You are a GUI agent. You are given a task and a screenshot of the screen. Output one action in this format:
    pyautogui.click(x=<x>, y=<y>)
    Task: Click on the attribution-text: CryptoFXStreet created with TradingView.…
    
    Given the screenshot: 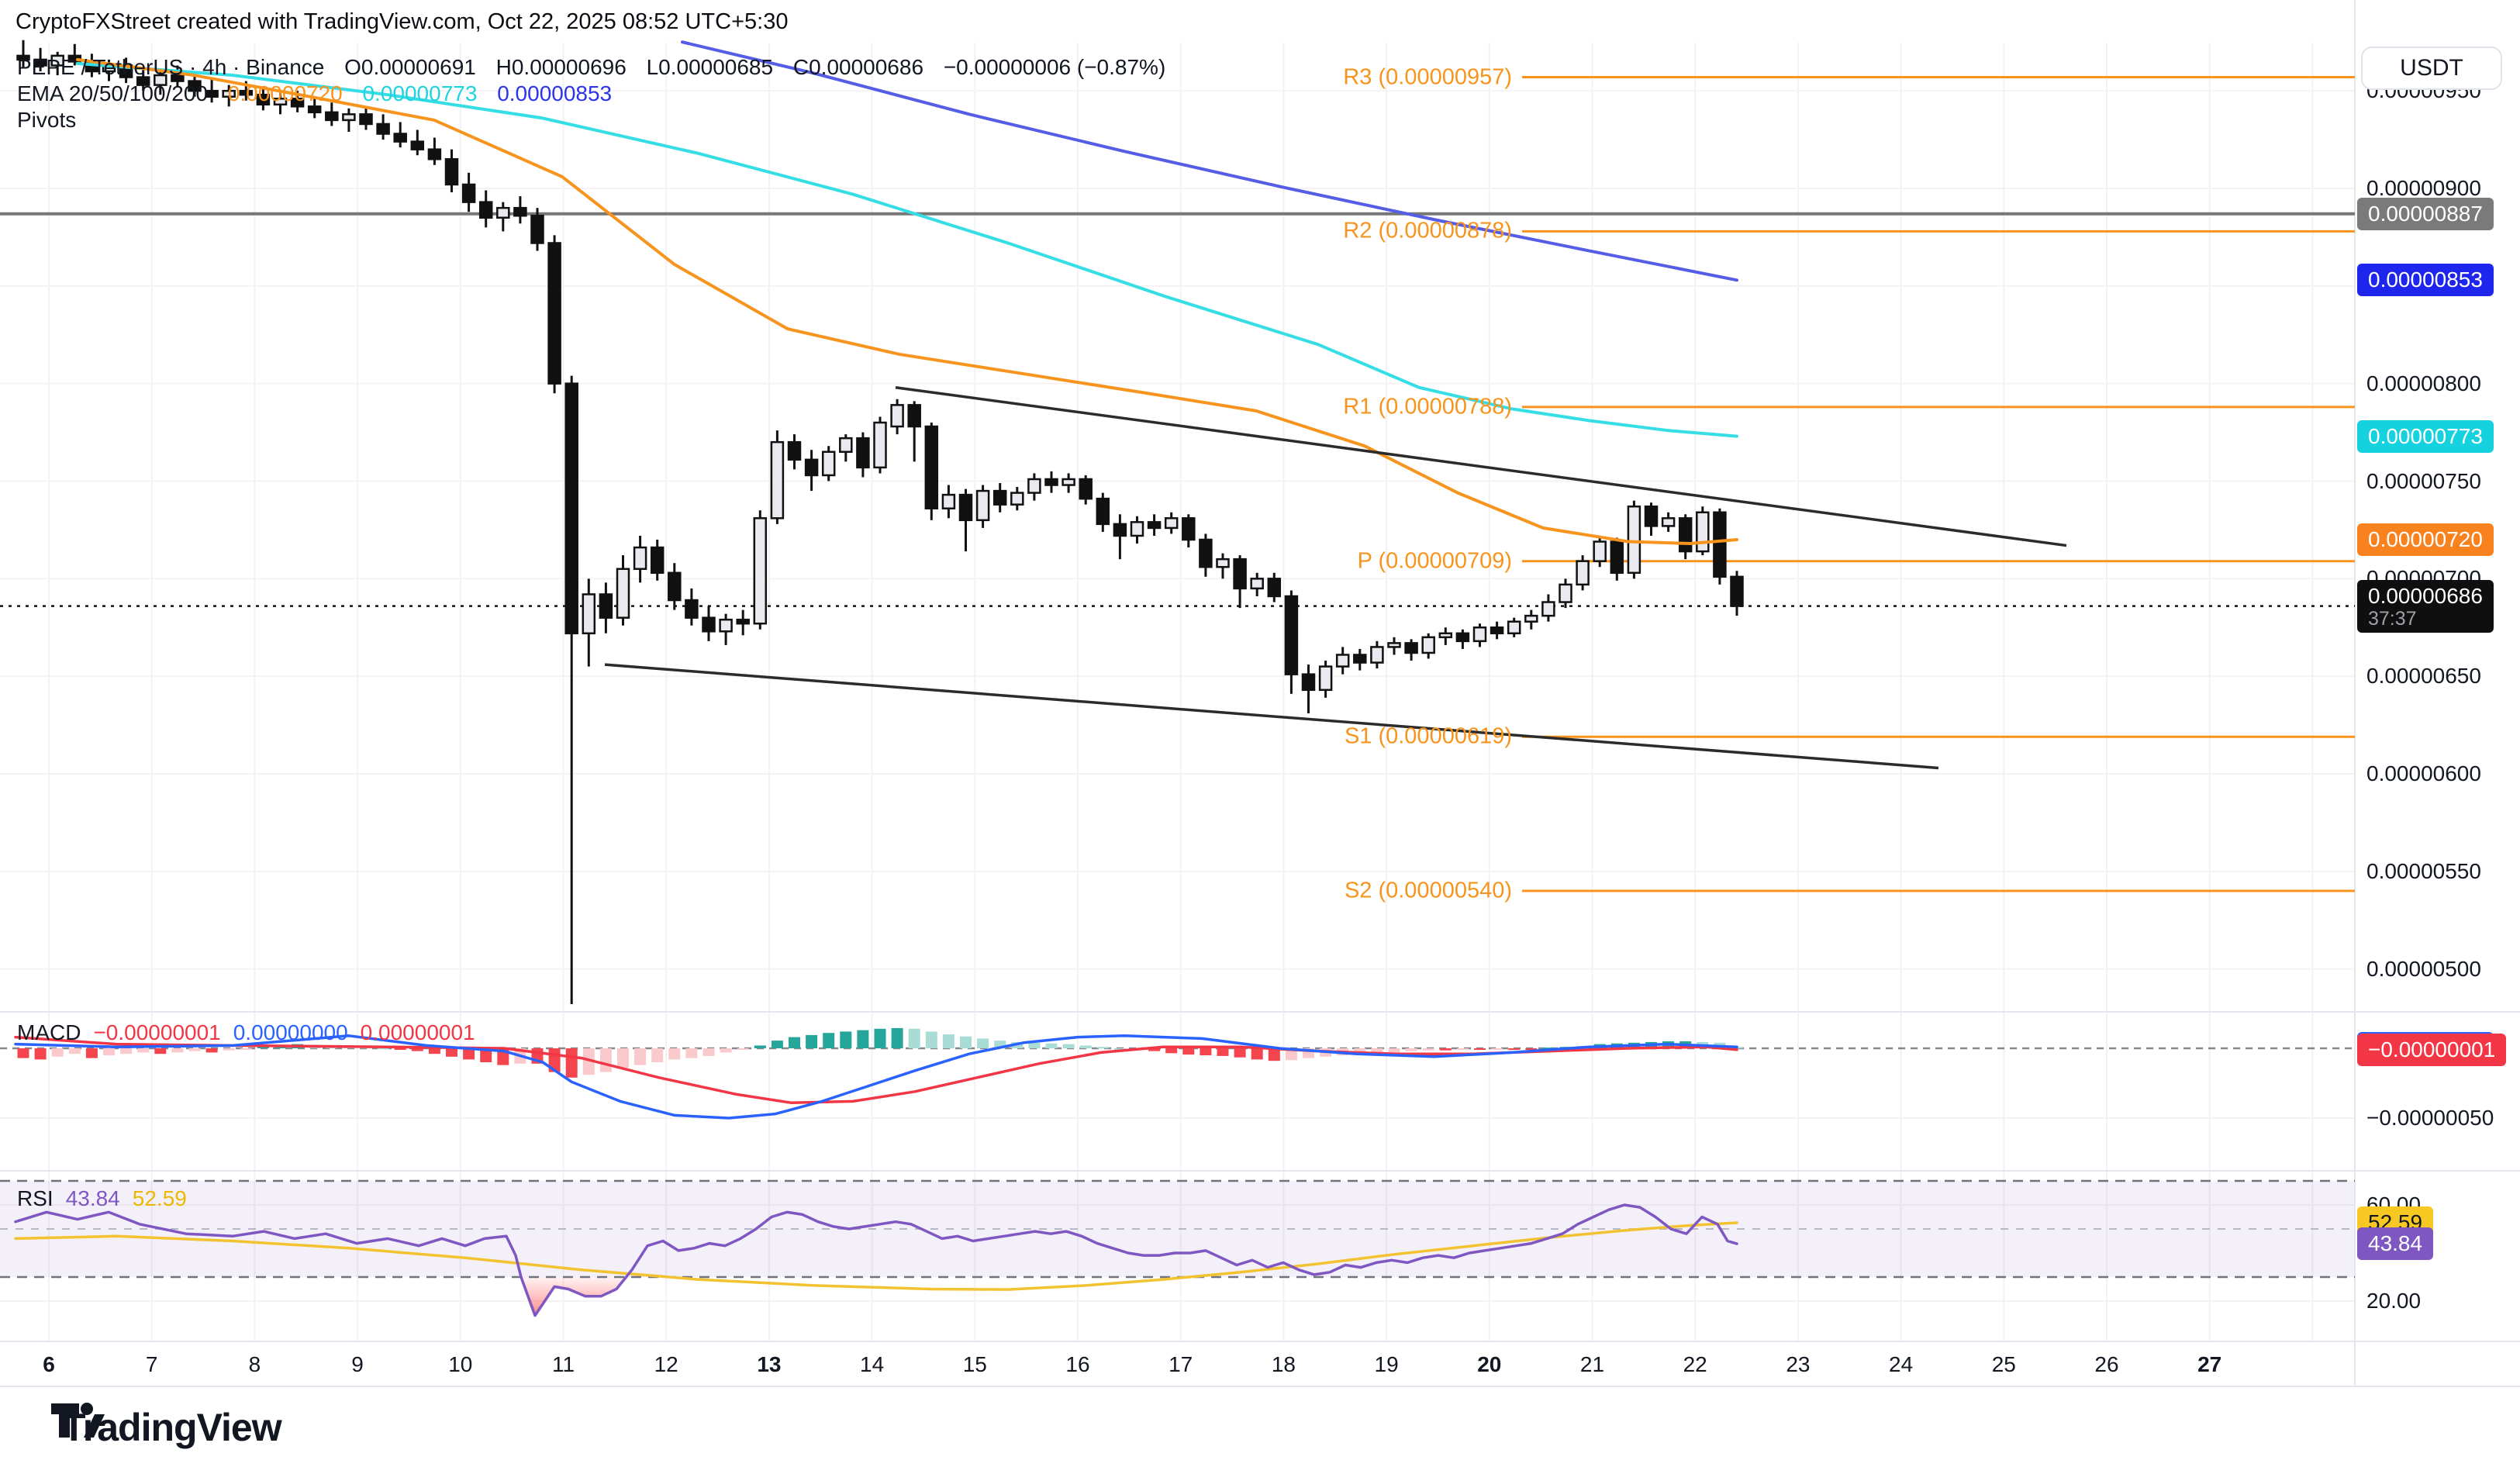 What is the action you would take?
    pyautogui.click(x=402, y=21)
    